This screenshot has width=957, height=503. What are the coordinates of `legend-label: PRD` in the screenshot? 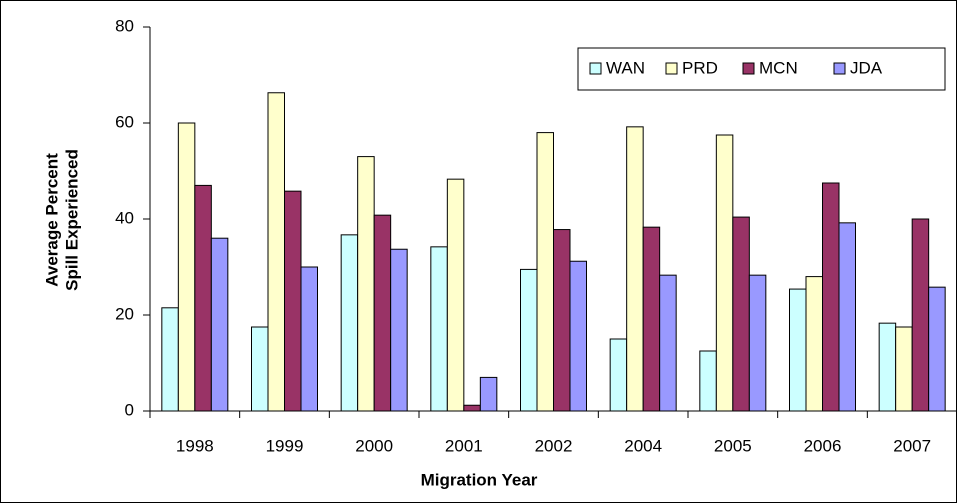 It's located at (700, 67).